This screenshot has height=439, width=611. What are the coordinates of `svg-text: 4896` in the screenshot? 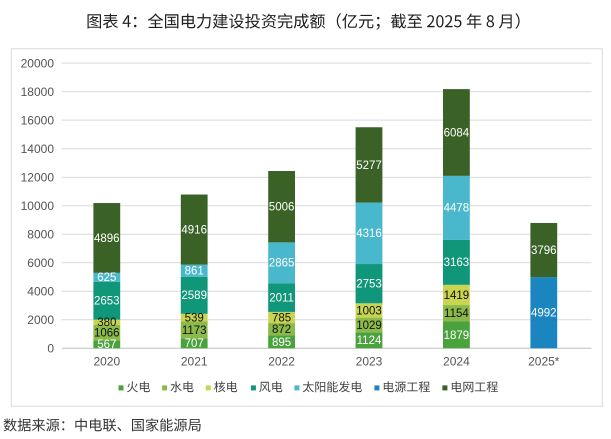 It's located at (107, 239).